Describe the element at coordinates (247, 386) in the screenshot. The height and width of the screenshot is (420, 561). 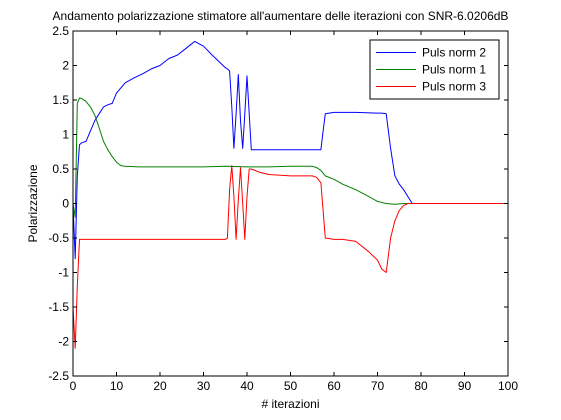
I see `x-tick-label: 40` at that location.